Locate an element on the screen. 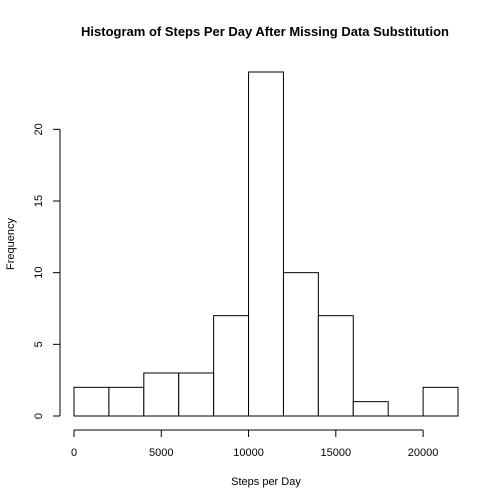 The image size is (504, 504). y-tick-label-0: 0 is located at coordinates (39, 416).